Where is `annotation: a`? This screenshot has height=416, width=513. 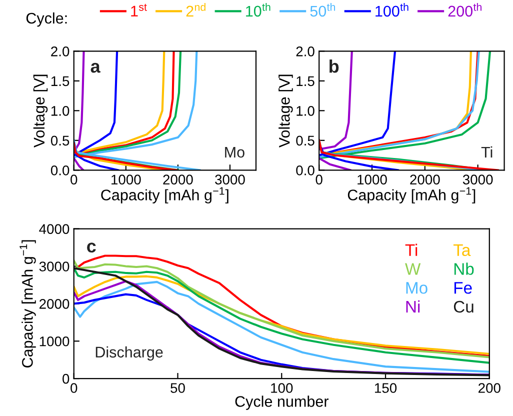
annotation: a is located at coordinates (95, 67).